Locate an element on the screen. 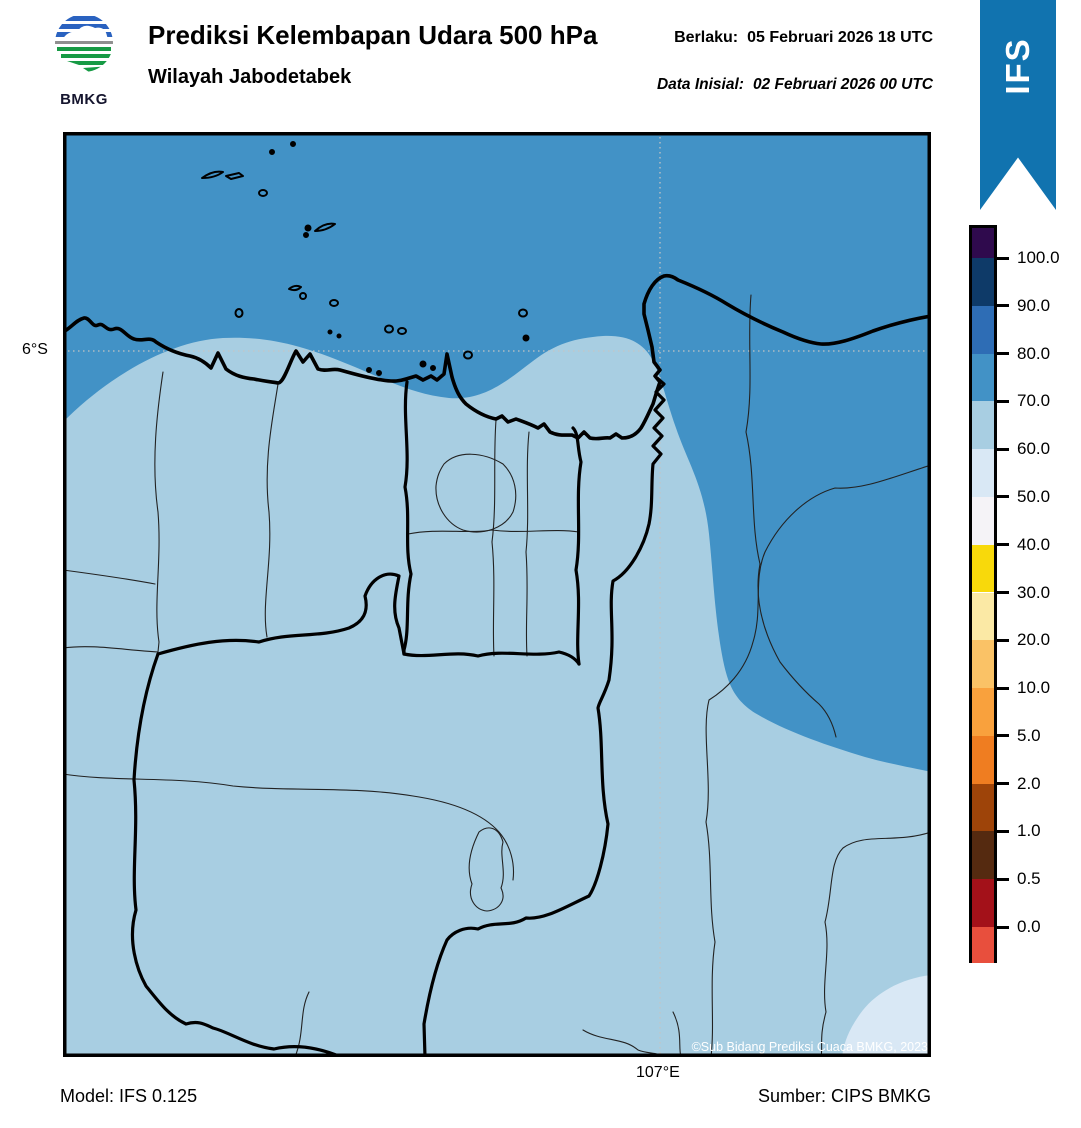 The image size is (1081, 1128). colorbar-tick-label: 70.0 is located at coordinates (1034, 401).